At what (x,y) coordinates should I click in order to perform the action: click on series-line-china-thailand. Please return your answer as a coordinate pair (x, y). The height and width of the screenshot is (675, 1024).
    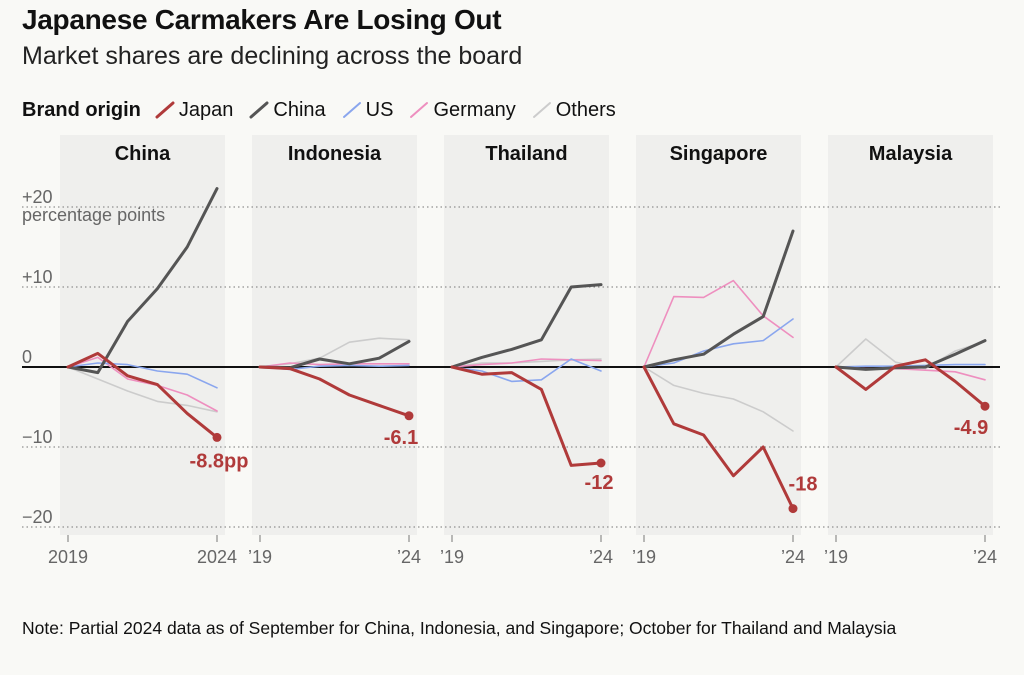
    Looking at the image, I should click on (526, 326).